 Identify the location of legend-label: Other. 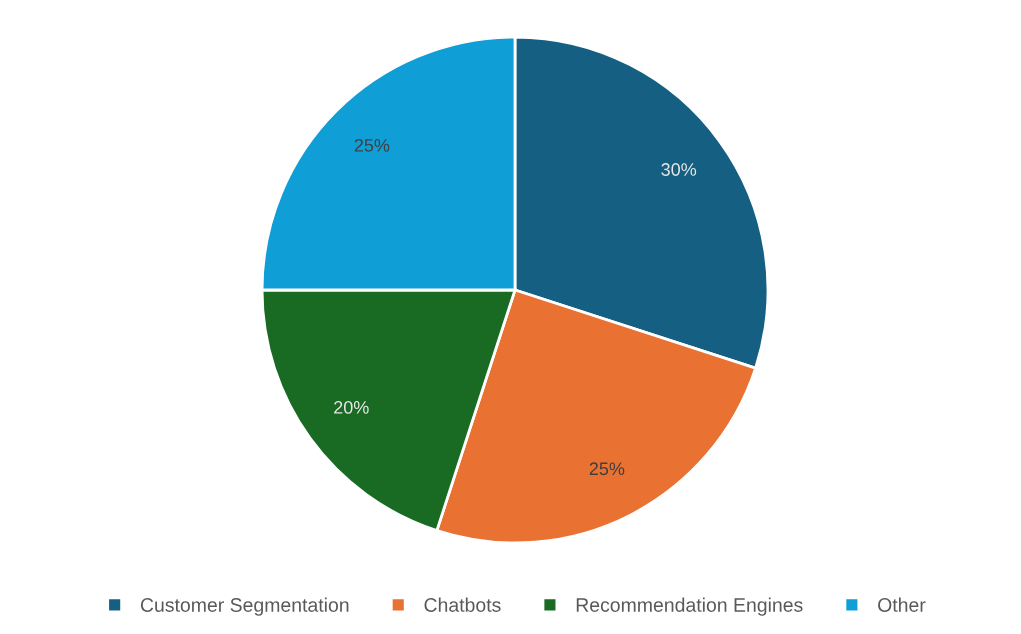
(902, 604).